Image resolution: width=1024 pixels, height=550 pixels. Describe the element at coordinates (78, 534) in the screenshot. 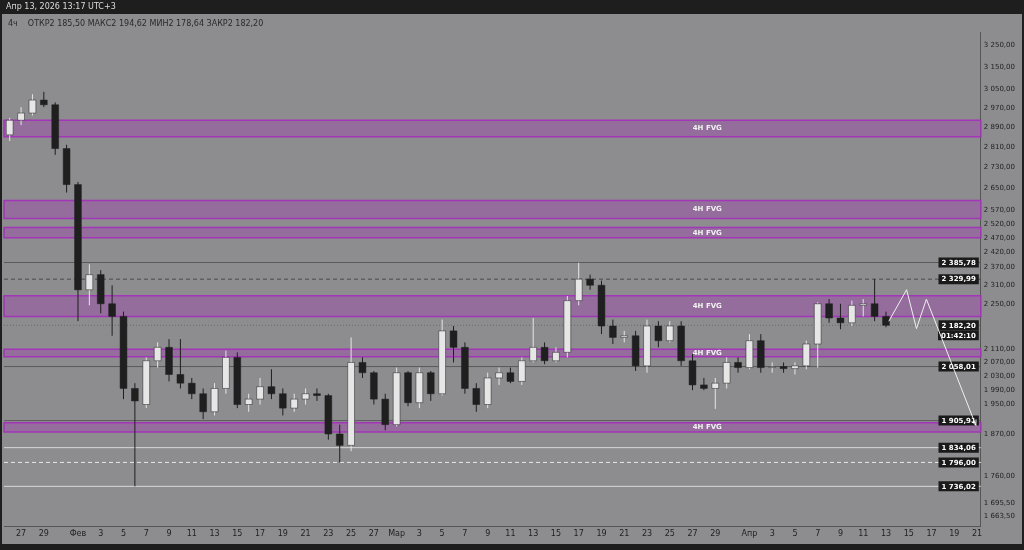

I see `x-tick-label: Фев` at that location.